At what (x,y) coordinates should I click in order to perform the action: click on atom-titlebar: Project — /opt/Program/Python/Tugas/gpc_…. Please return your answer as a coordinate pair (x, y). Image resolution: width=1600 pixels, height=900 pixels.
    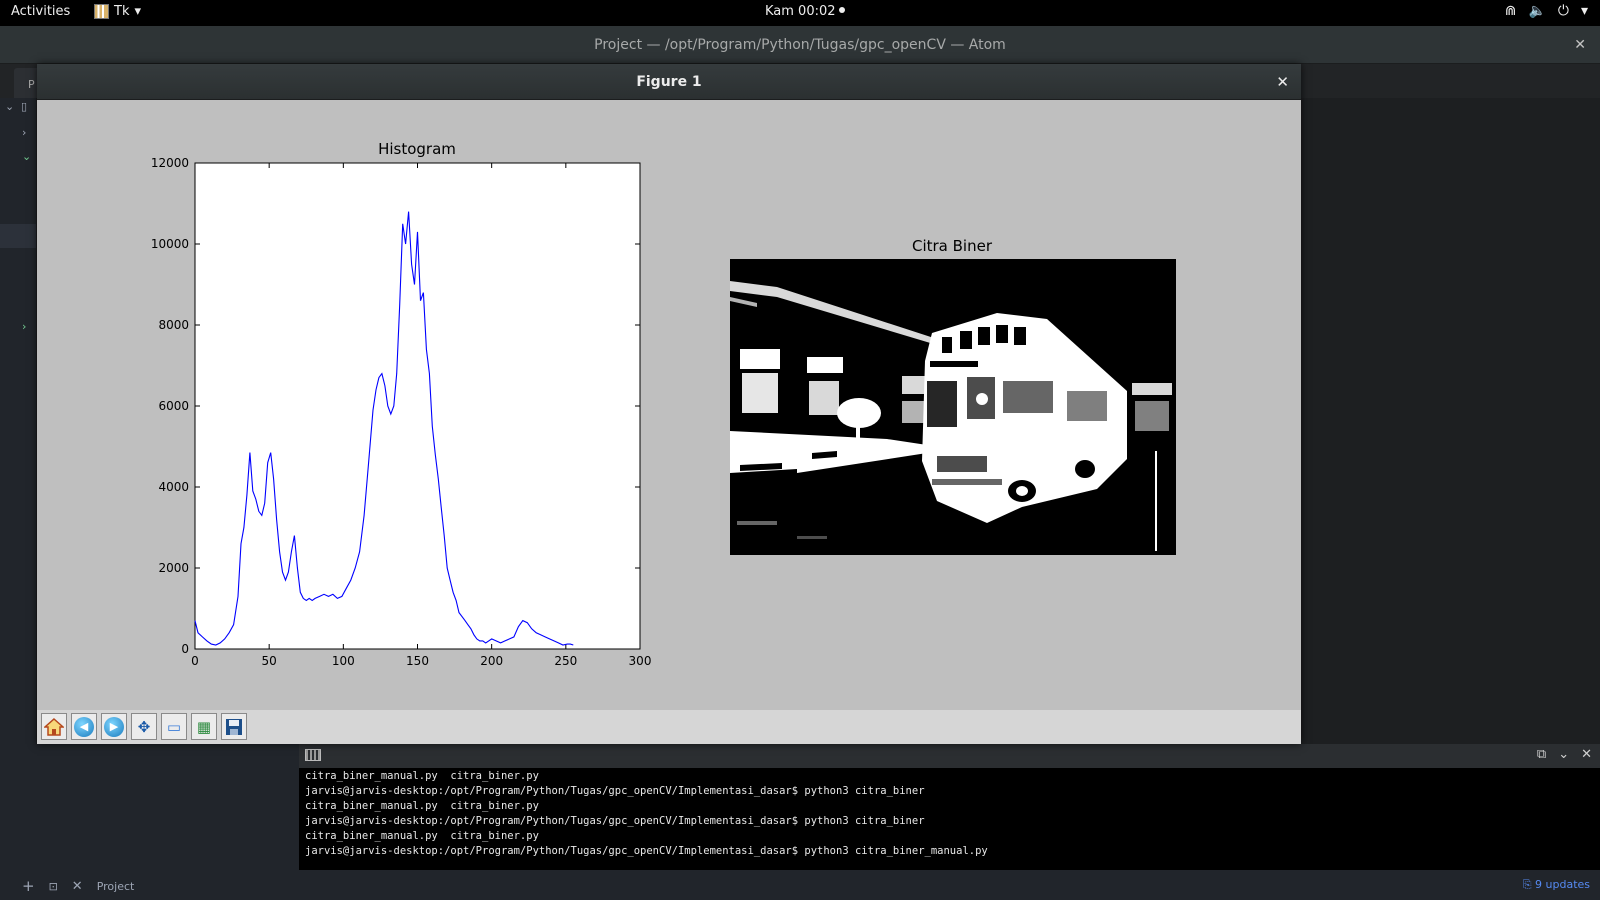
    Looking at the image, I should click on (800, 45).